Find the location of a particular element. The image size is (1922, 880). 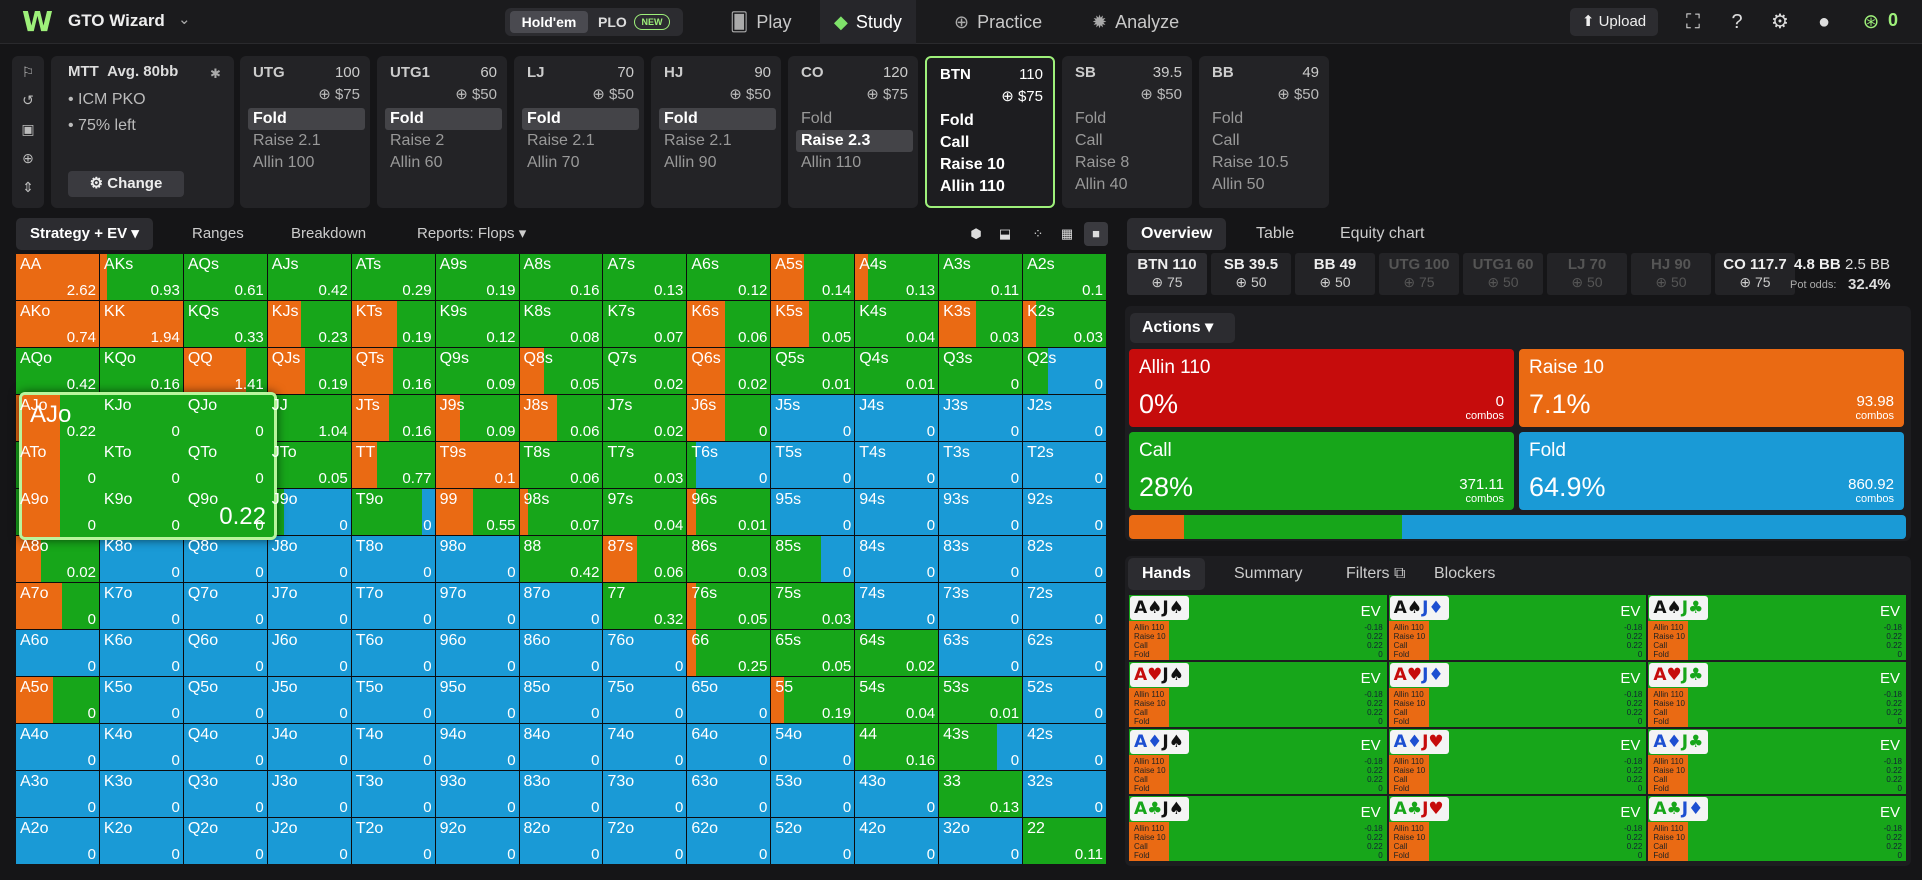

hand-cell: T6o 0 is located at coordinates (393, 653).